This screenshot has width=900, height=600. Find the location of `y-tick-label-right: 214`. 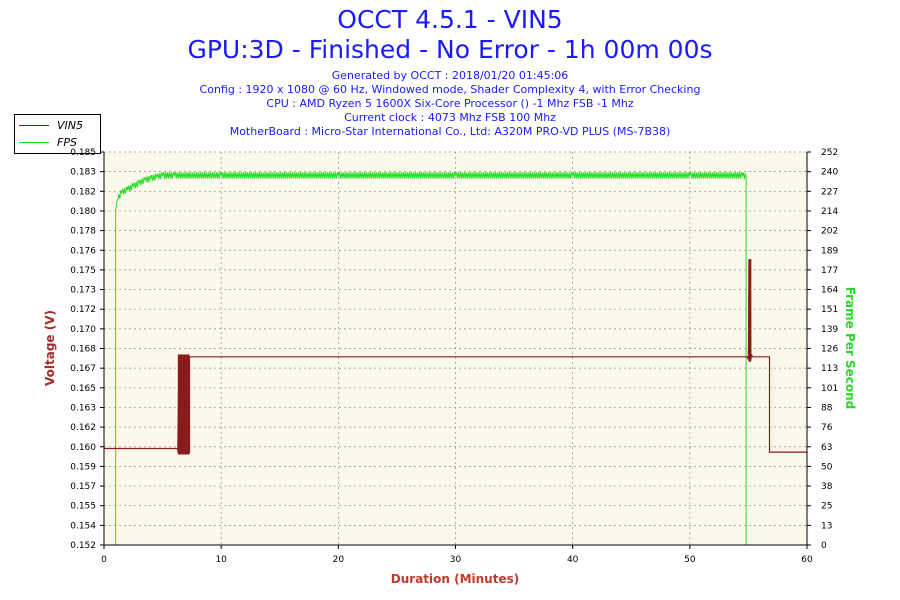

y-tick-label-right: 214 is located at coordinates (829, 212).